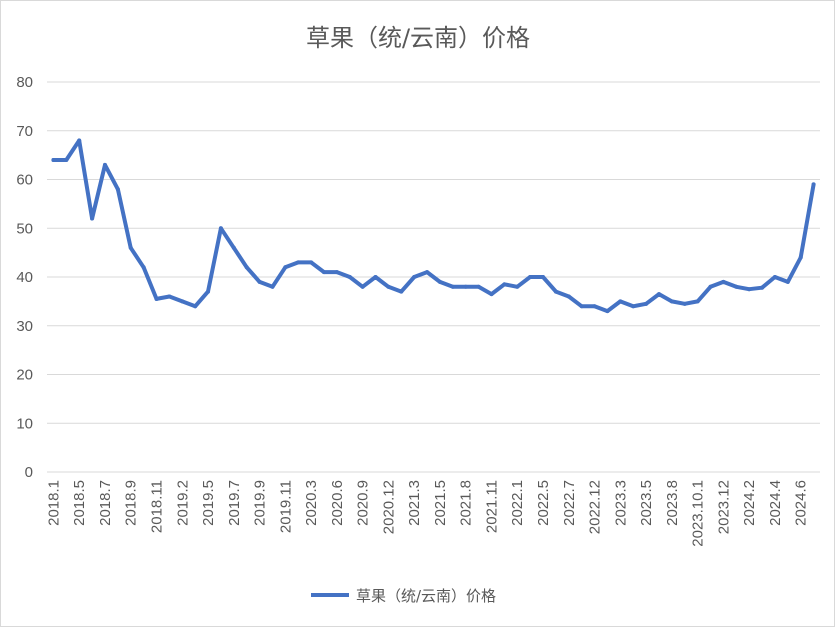  What do you see at coordinates (595, 507) in the screenshot?
I see `x-tick-label: 2022.12` at bounding box center [595, 507].